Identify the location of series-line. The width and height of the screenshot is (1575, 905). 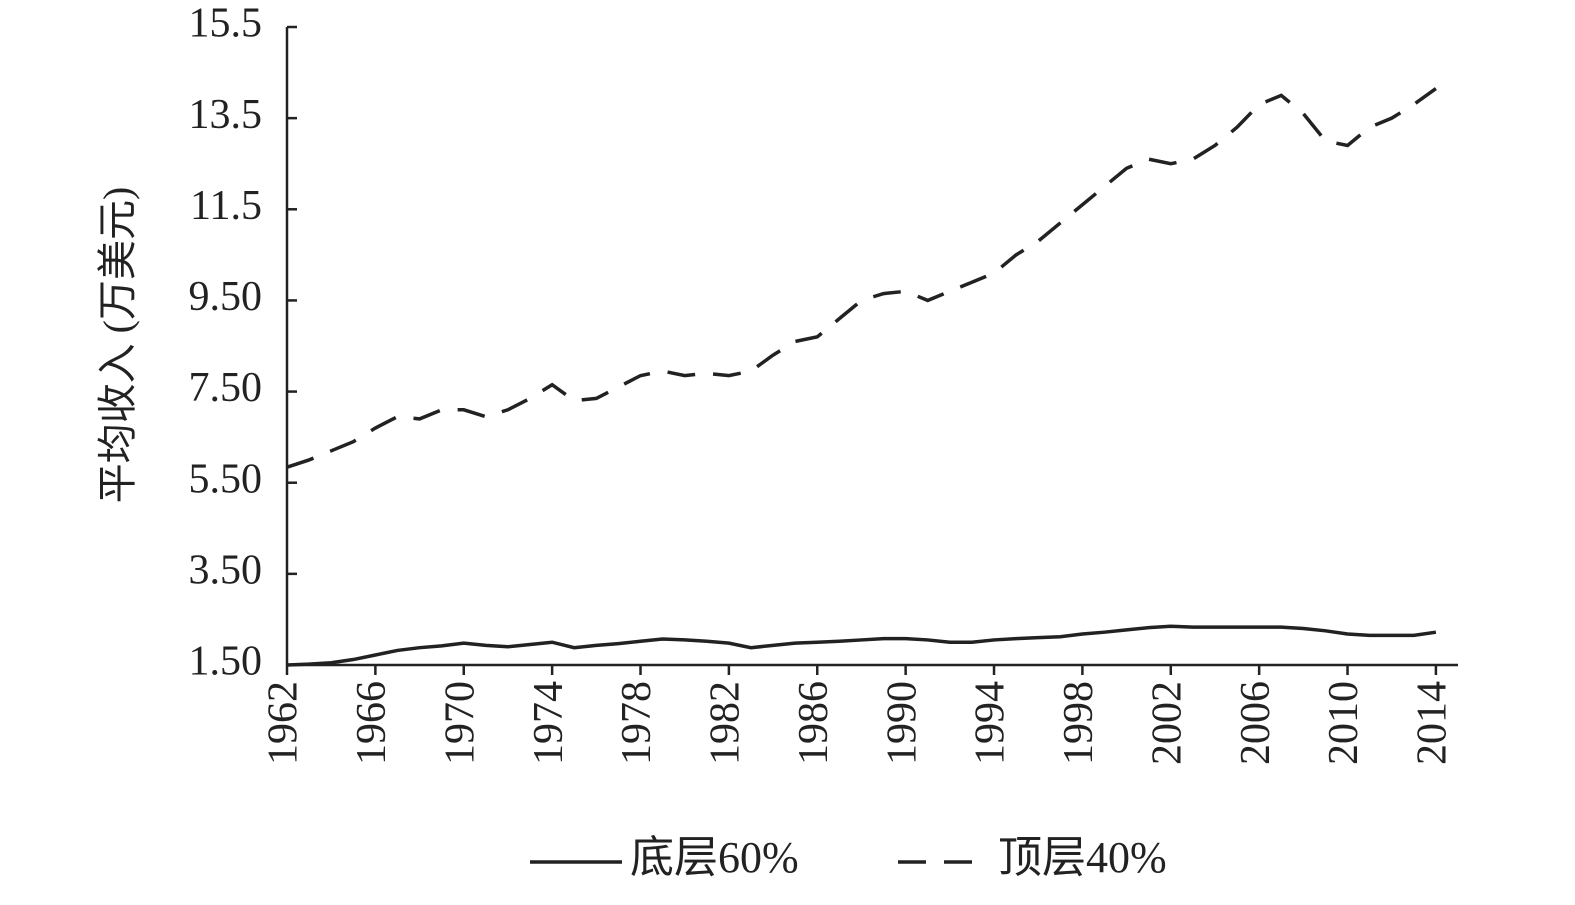
(861, 645).